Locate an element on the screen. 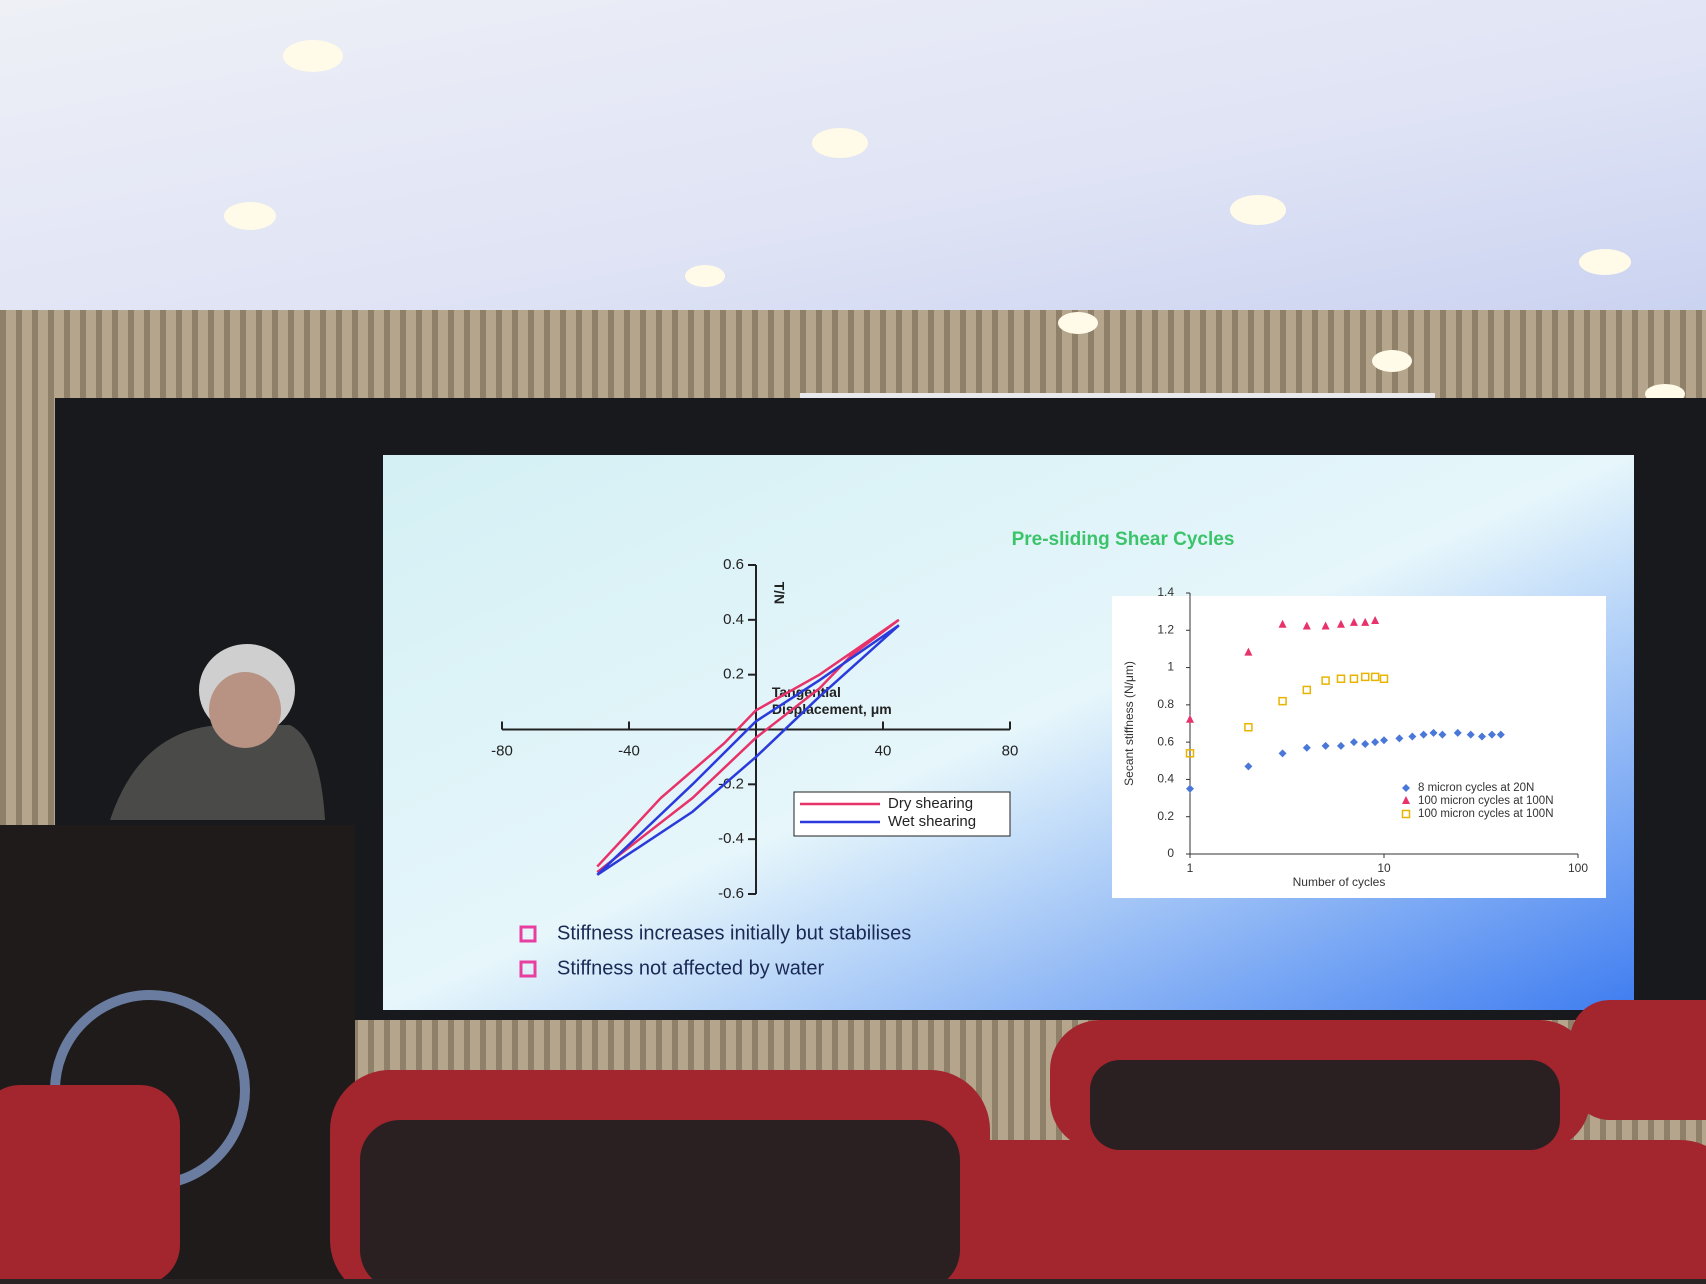 This screenshot has width=1706, height=1284. x-axis-label: Tangential is located at coordinates (806, 692).